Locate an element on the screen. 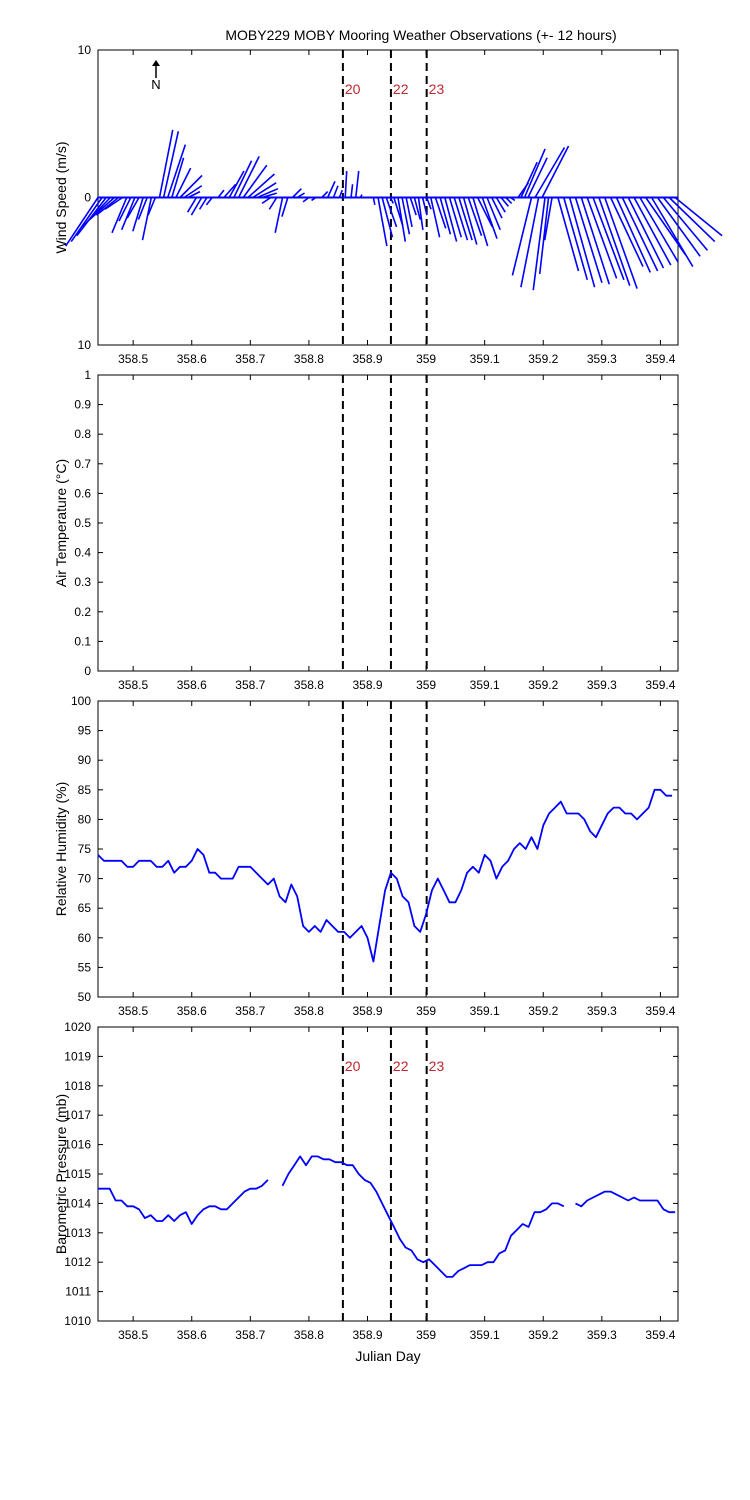  y-tick-label: 1020 is located at coordinates (77, 1027).